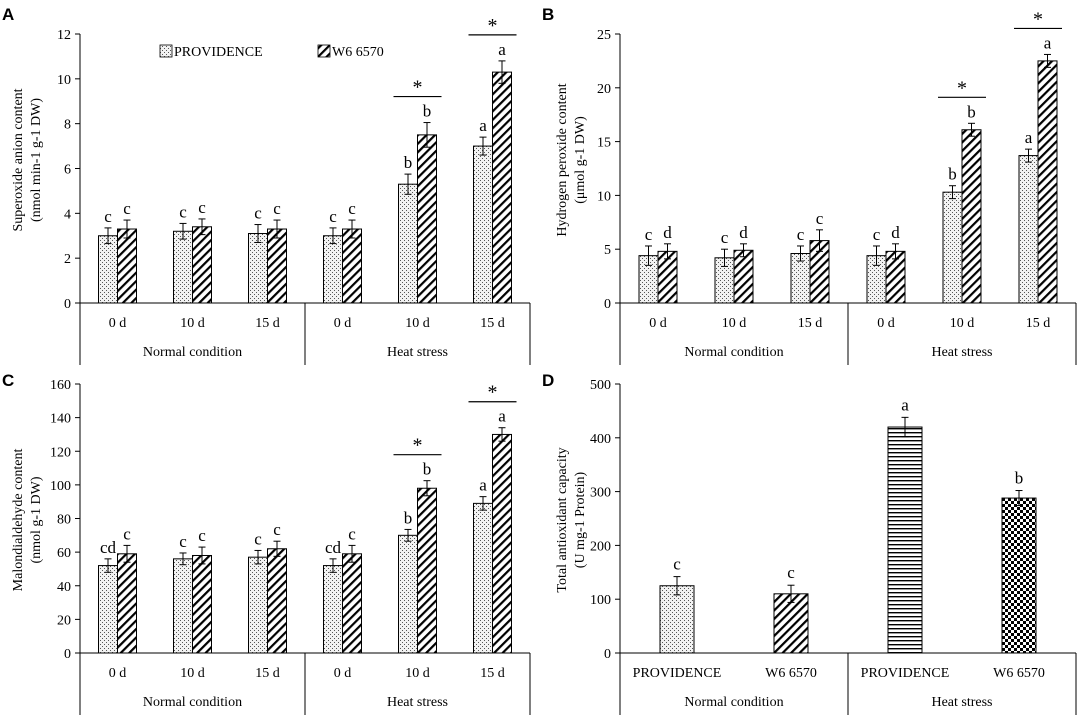 This screenshot has height=719, width=1084. What do you see at coordinates (571, 159) in the screenshot?
I see `y-axis-title-b: Hydrogen peroxide content (μmol g-1 DW)` at bounding box center [571, 159].